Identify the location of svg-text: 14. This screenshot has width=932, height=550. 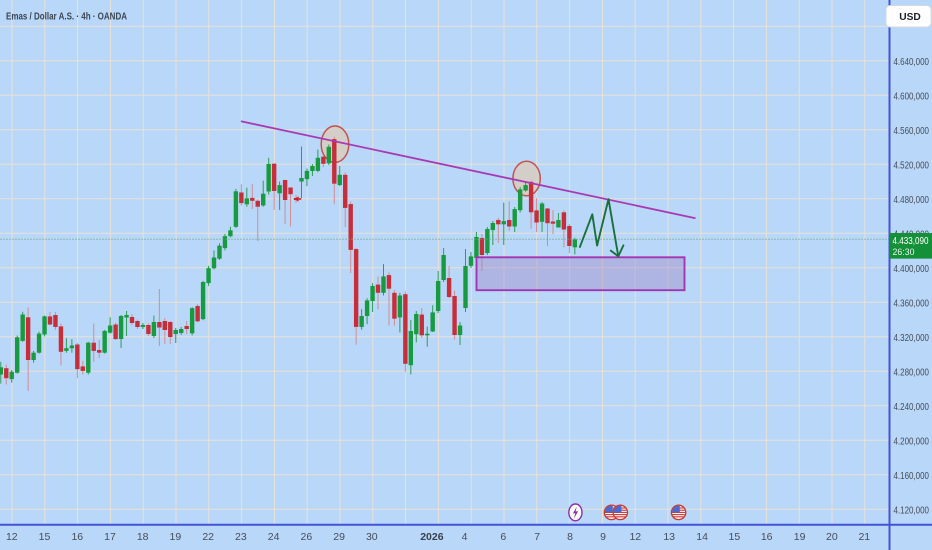
(702, 537).